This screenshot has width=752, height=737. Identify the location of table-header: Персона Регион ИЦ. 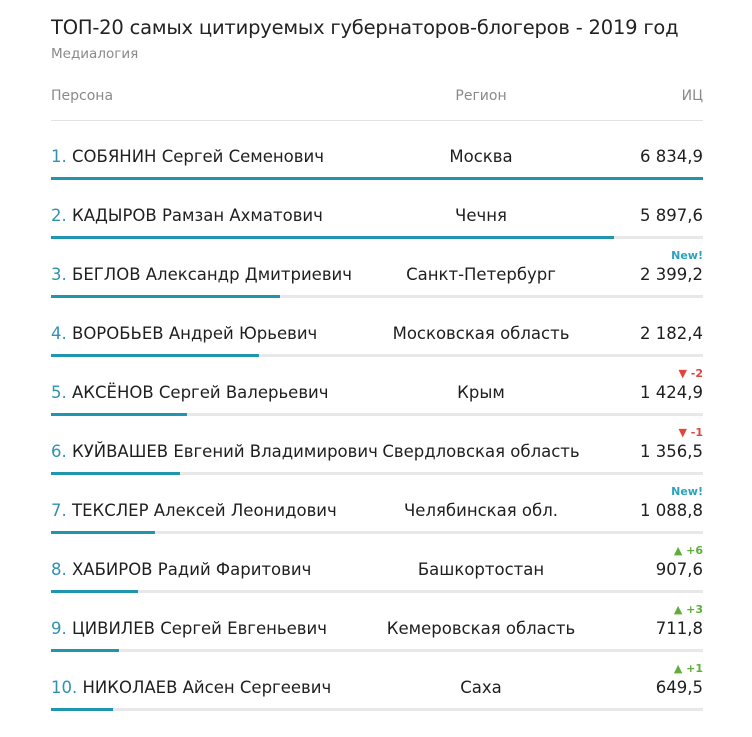
(377, 99).